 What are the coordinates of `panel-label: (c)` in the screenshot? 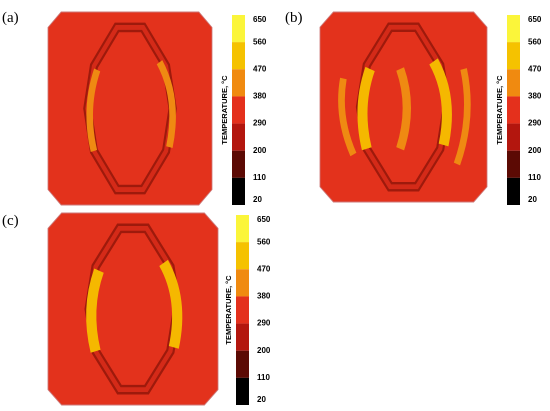 It's located at (10, 221).